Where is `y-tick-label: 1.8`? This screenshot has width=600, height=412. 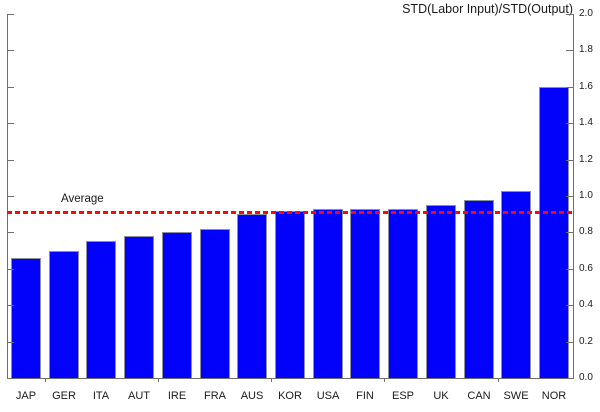
y-tick-label: 1.8 is located at coordinates (586, 49).